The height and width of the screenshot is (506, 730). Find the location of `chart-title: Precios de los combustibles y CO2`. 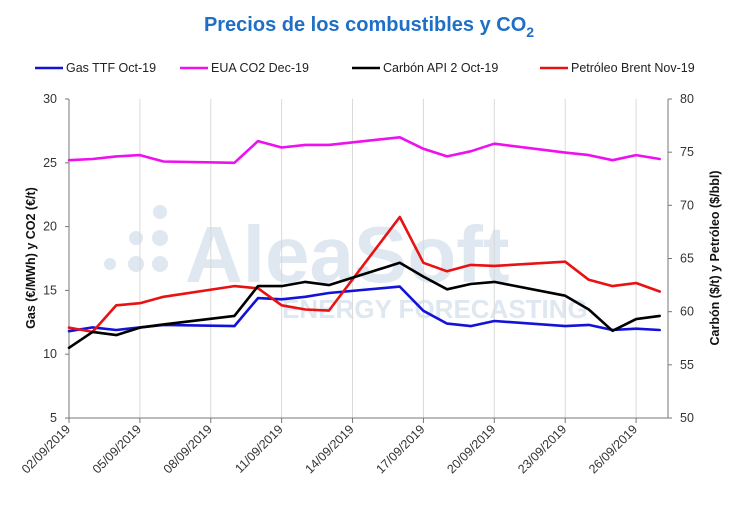

chart-title: Precios de los combustibles y CO2 is located at coordinates (369, 27).